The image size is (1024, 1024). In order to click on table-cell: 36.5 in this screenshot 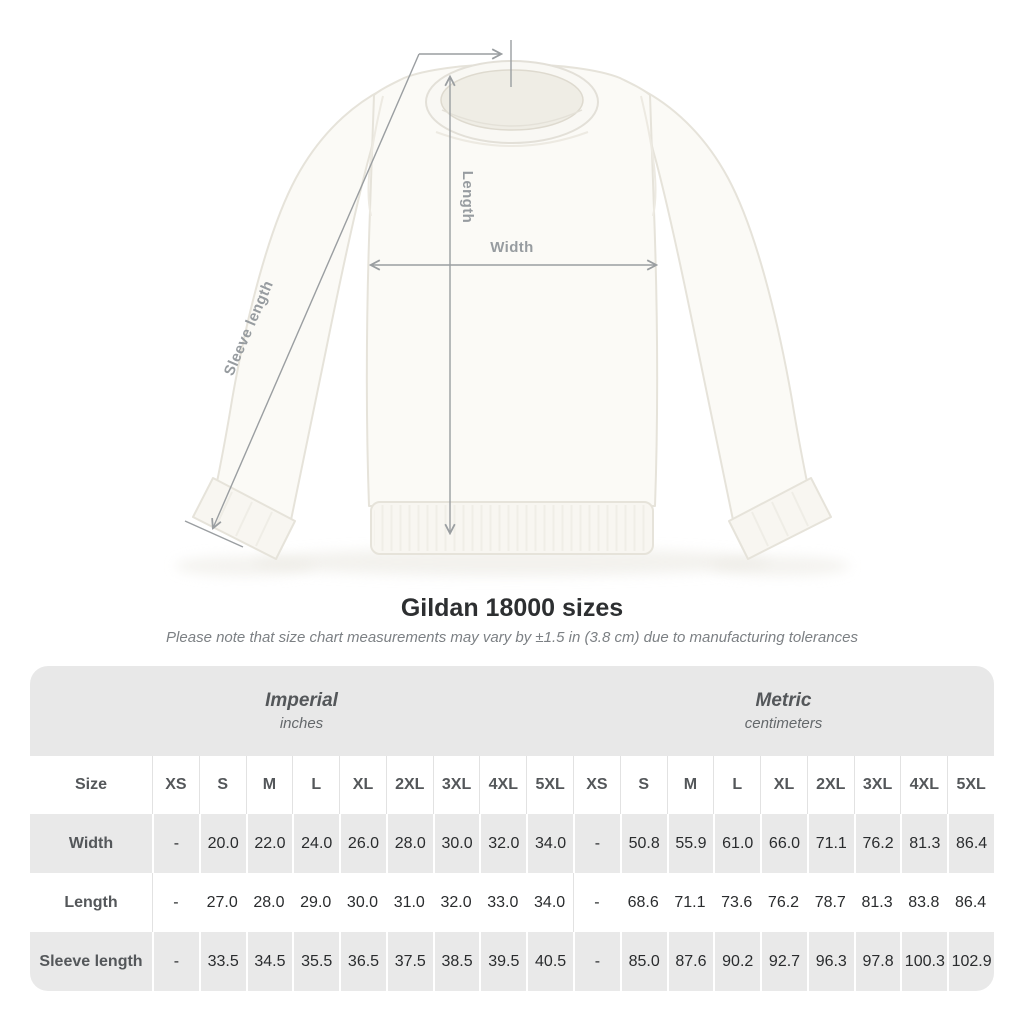, I will do `click(362, 961)`.